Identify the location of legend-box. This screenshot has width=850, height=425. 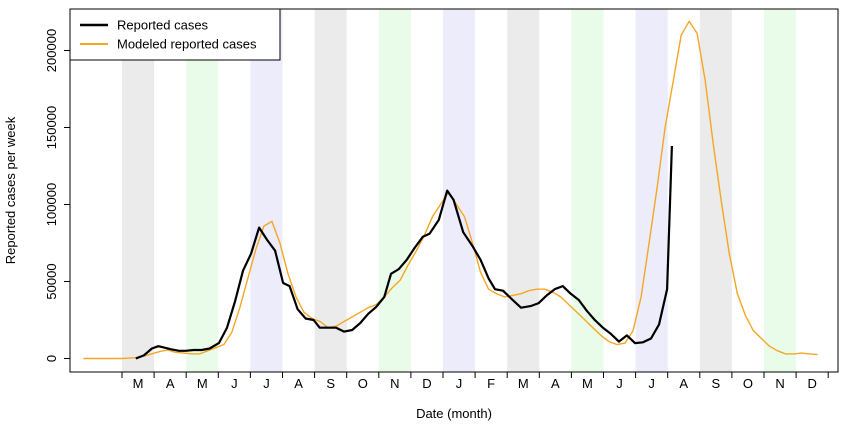
(175, 34).